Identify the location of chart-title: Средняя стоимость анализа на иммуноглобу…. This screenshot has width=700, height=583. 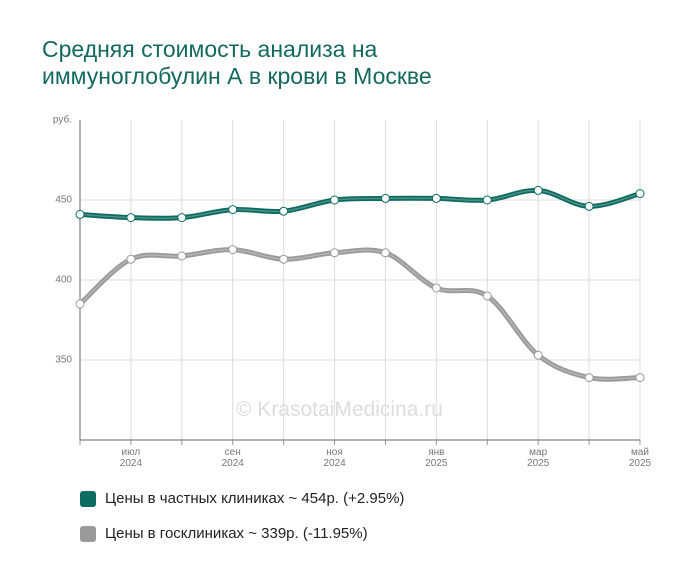
(237, 62).